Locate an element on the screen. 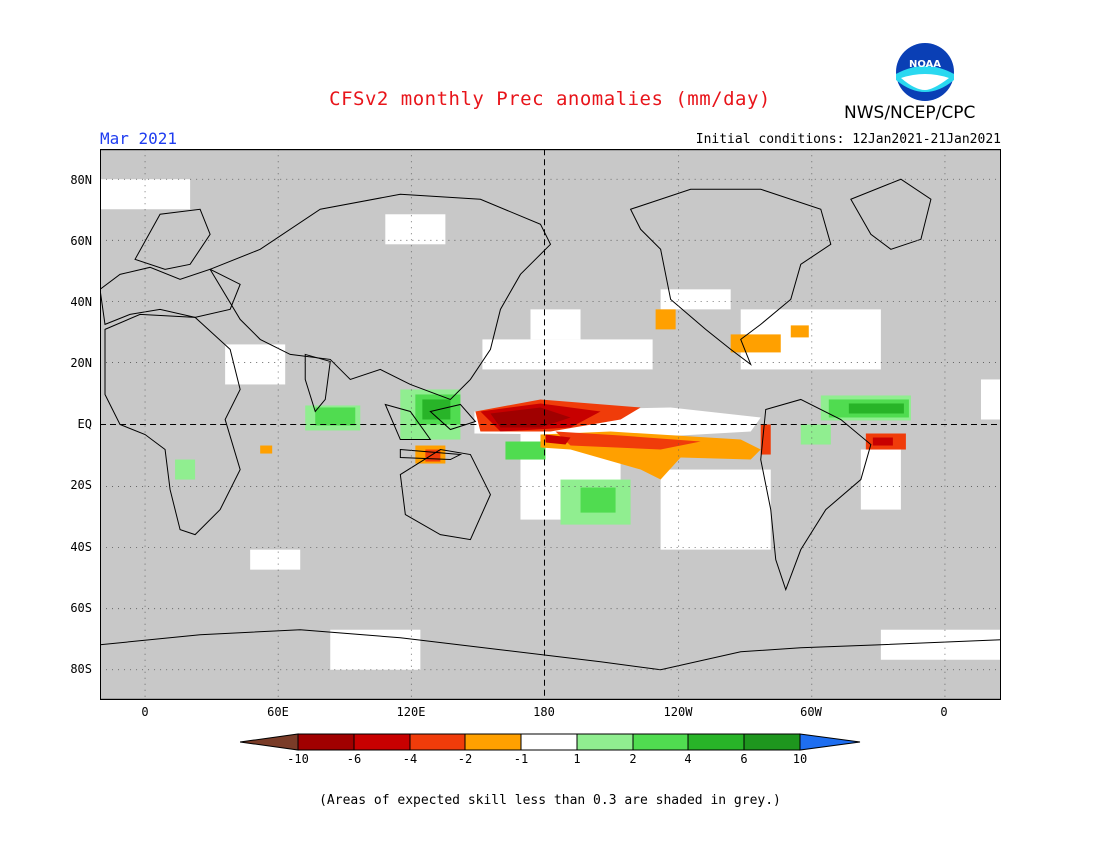 The width and height of the screenshot is (1100, 850). colorbar-label: -4 is located at coordinates (410, 759).